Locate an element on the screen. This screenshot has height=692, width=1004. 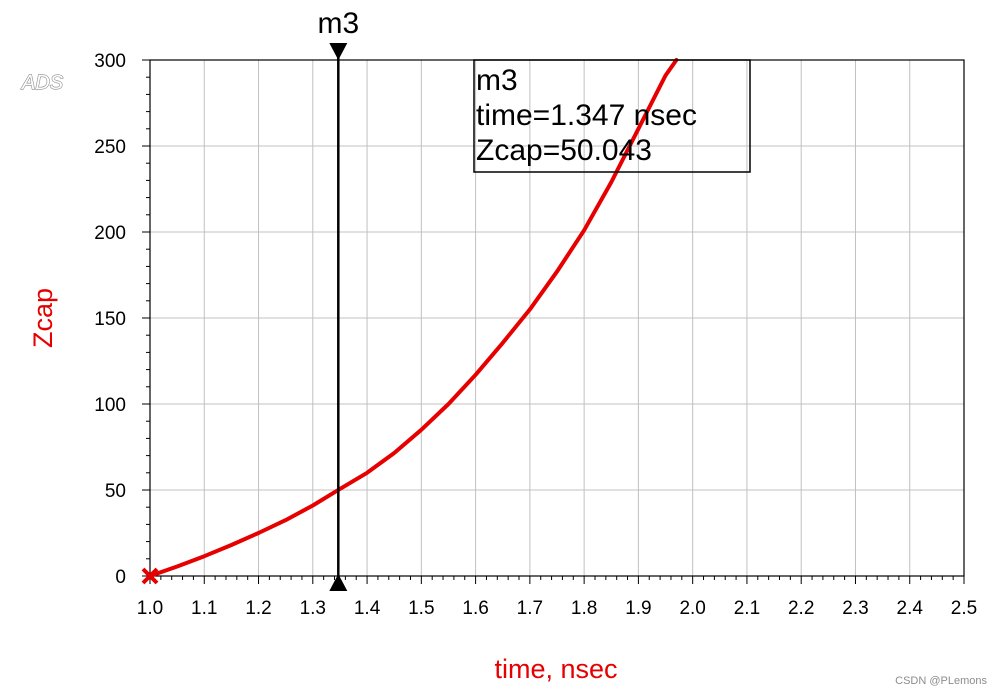
x-tick-label: 1.1 is located at coordinates (204, 608).